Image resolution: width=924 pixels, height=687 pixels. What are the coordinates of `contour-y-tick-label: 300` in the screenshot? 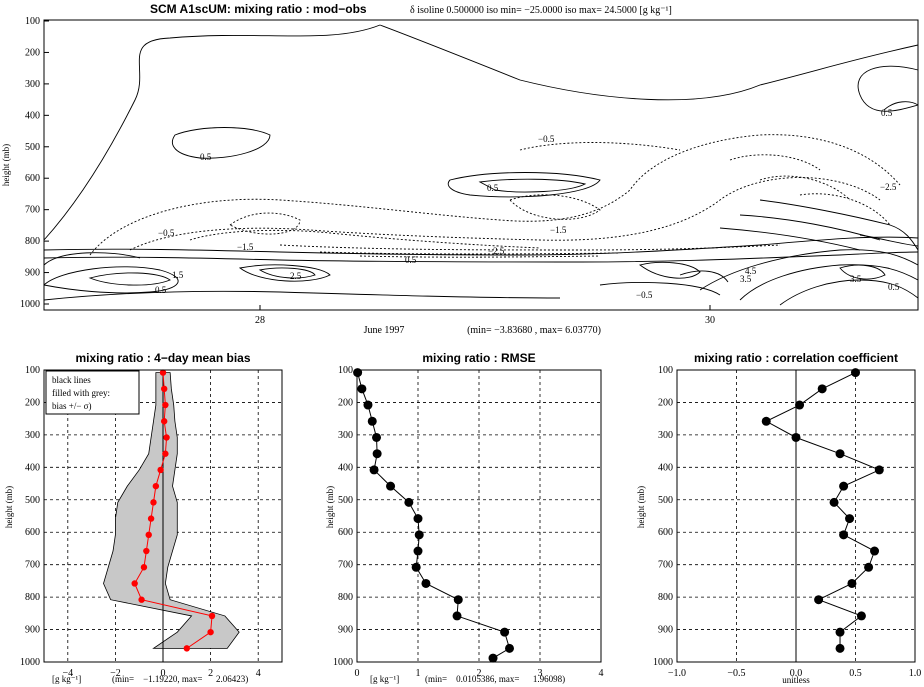 It's located at (32, 84).